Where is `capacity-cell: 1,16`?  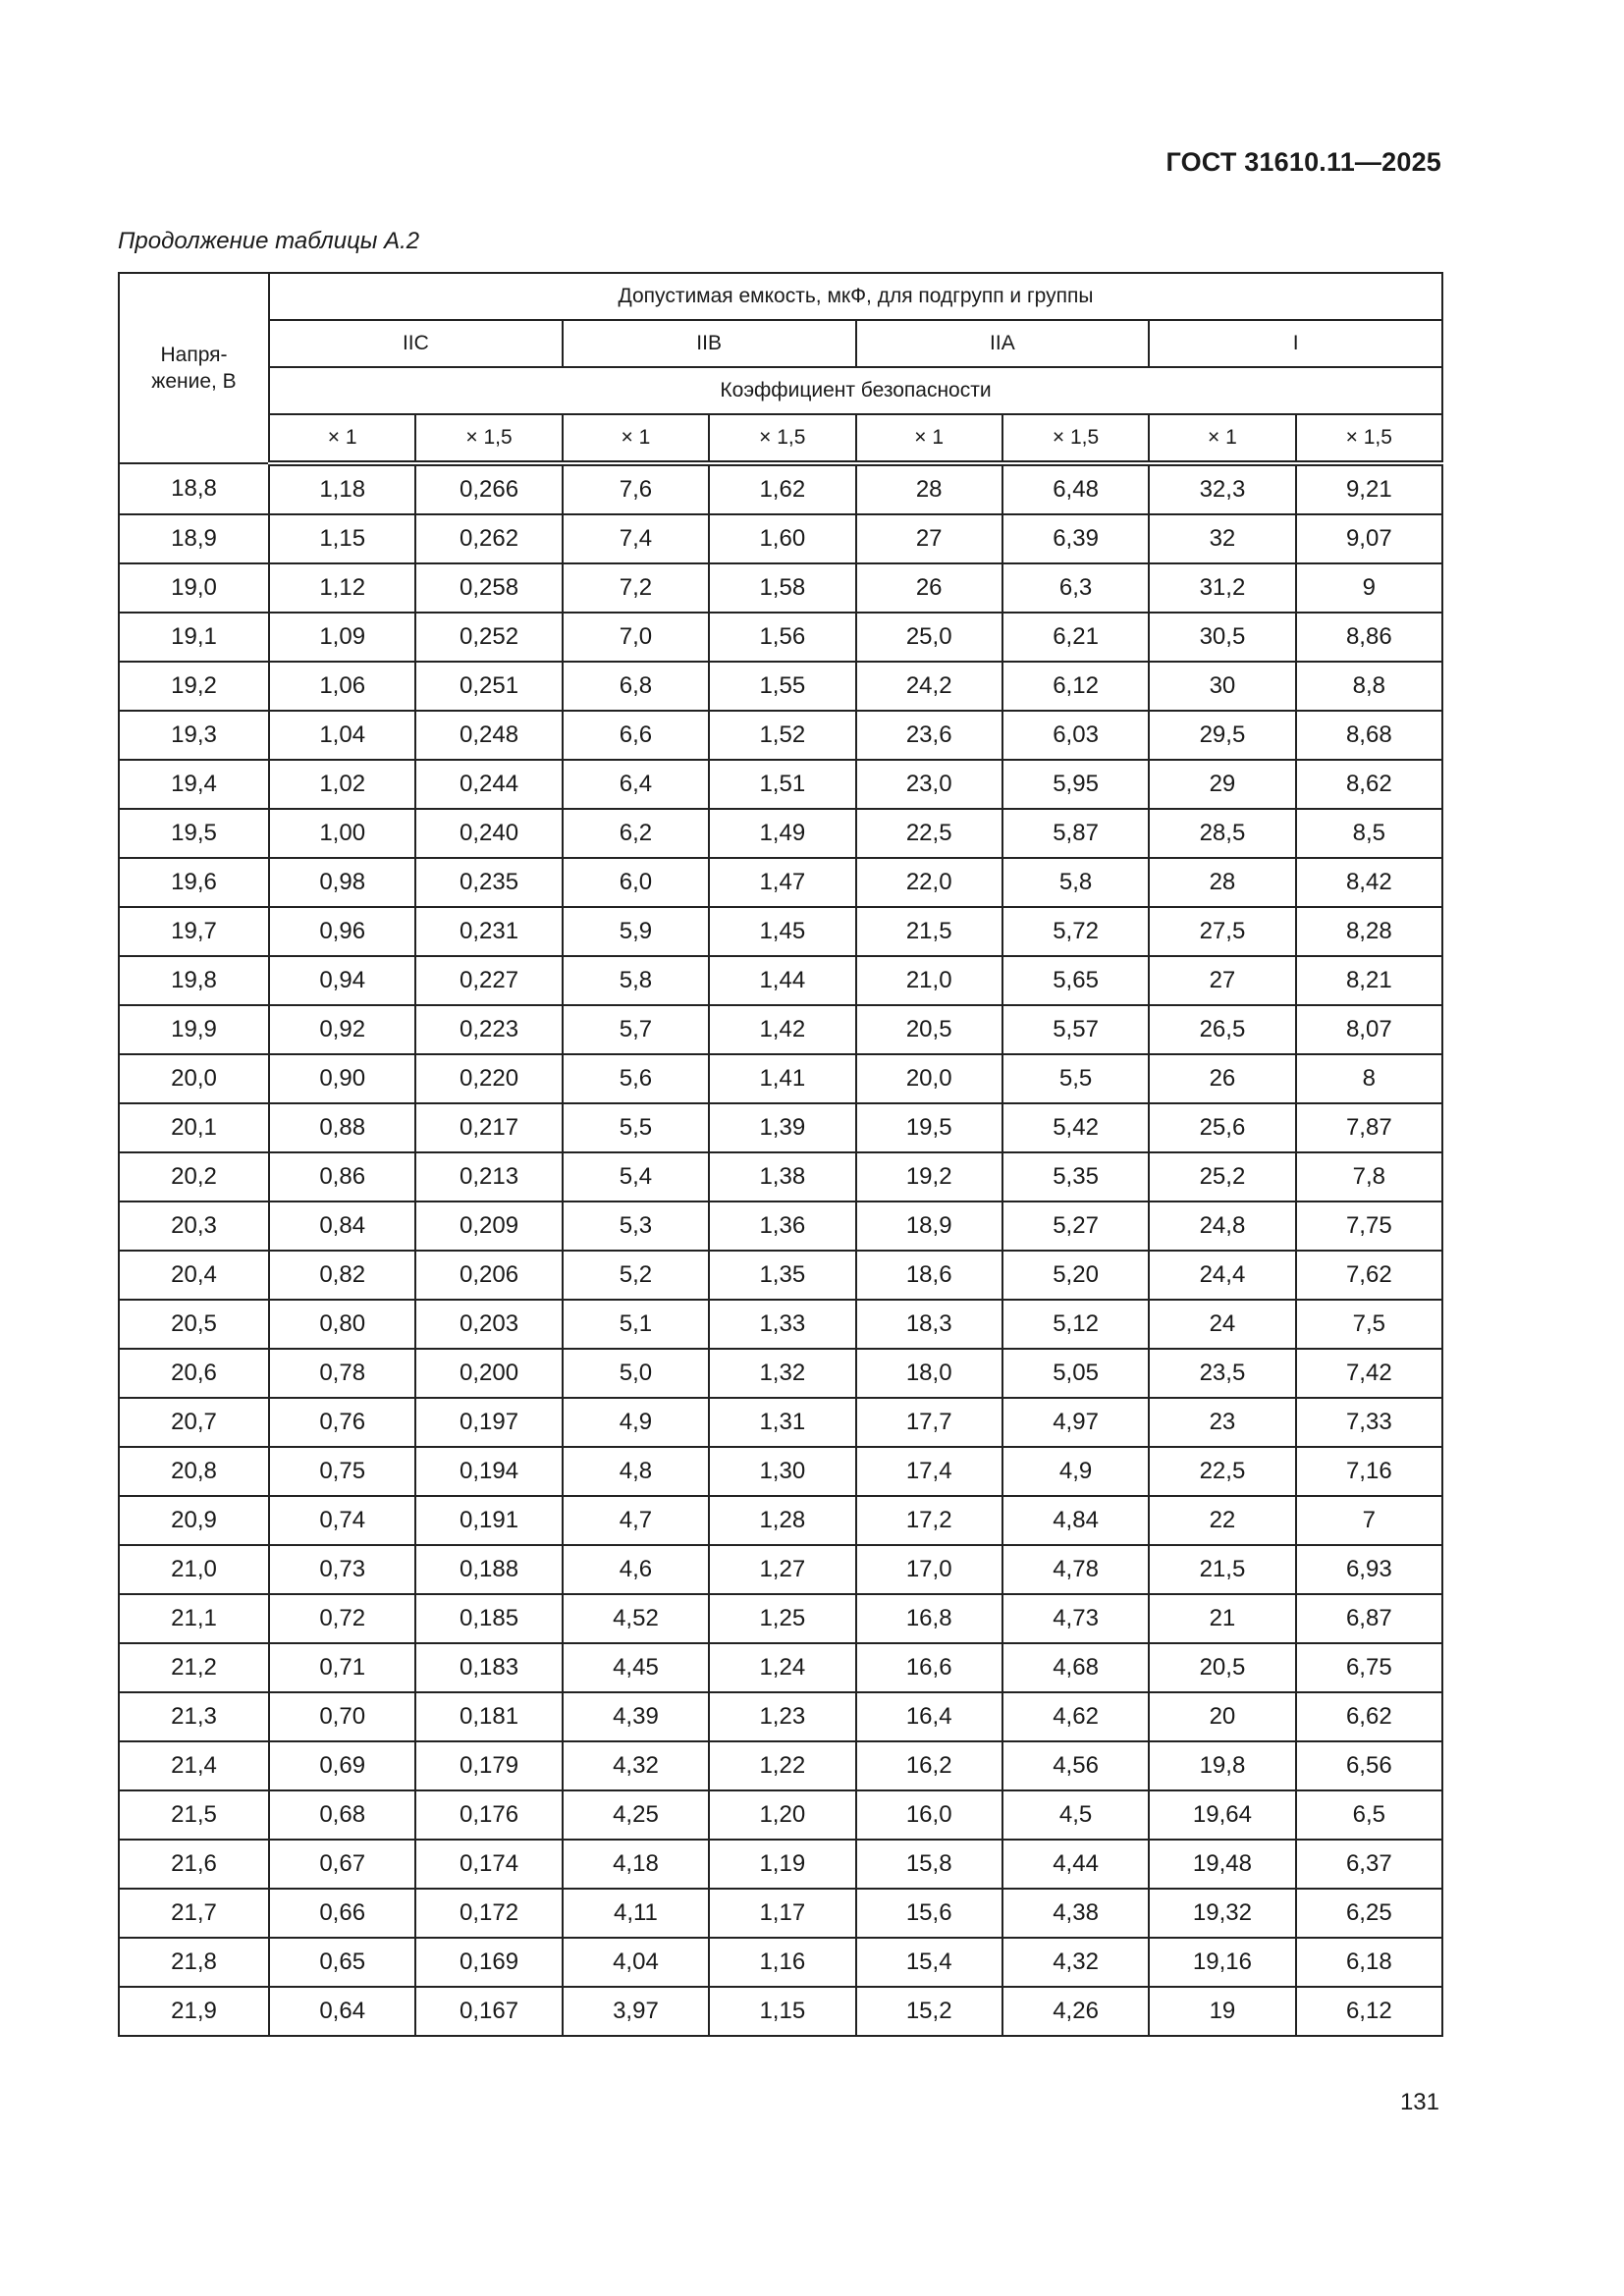
capacity-cell: 1,16 is located at coordinates (782, 1962).